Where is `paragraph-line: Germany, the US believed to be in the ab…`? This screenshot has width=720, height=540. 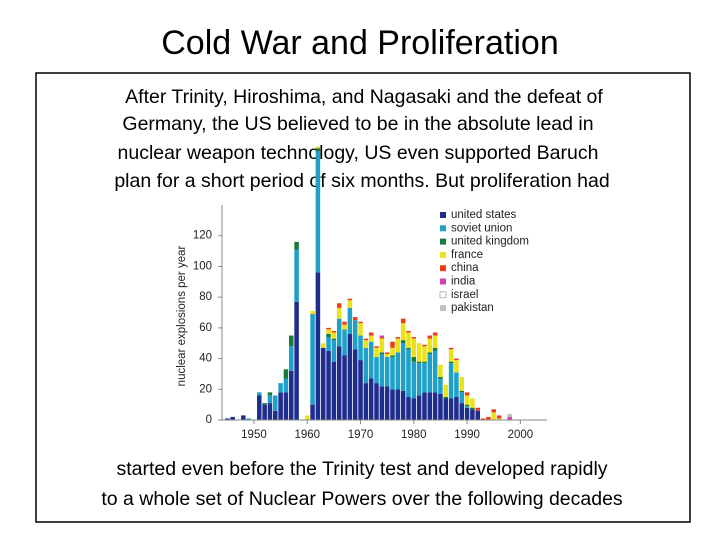 paragraph-line: Germany, the US believed to be in the ab… is located at coordinates (357, 124).